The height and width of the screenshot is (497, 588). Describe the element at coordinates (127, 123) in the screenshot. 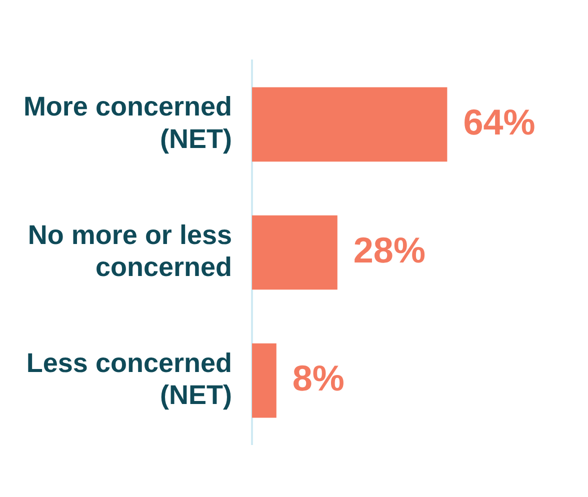

I see `y-tick-label: More concerned (NET)` at that location.